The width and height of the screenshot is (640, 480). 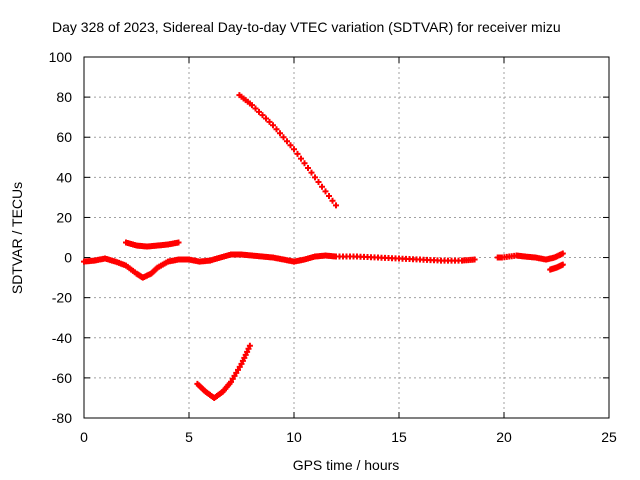 I want to click on x-axis-title: GPS time / hours, so click(x=346, y=465).